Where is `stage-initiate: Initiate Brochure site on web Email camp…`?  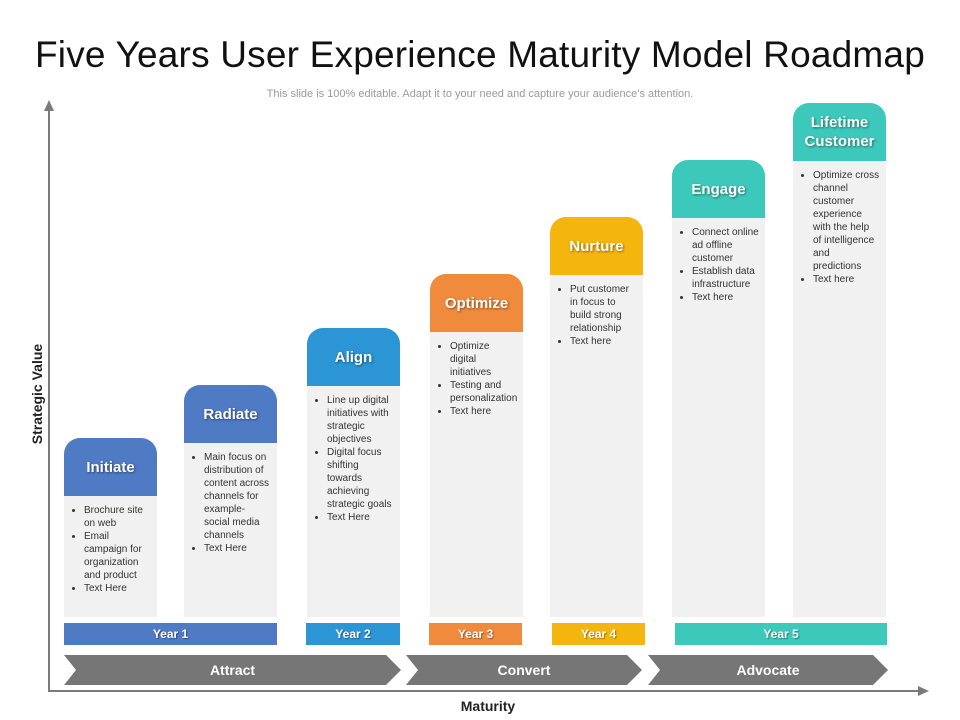
stage-initiate: Initiate Brochure site on web Email camp… is located at coordinates (110, 527).